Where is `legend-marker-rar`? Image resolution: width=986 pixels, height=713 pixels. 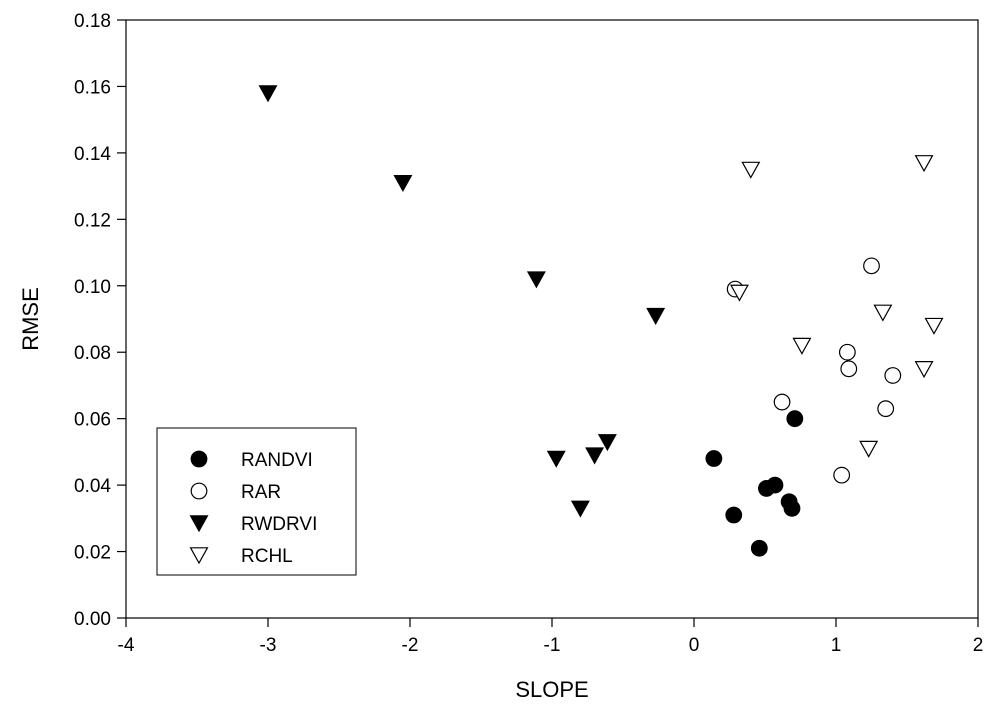 legend-marker-rar is located at coordinates (199, 491).